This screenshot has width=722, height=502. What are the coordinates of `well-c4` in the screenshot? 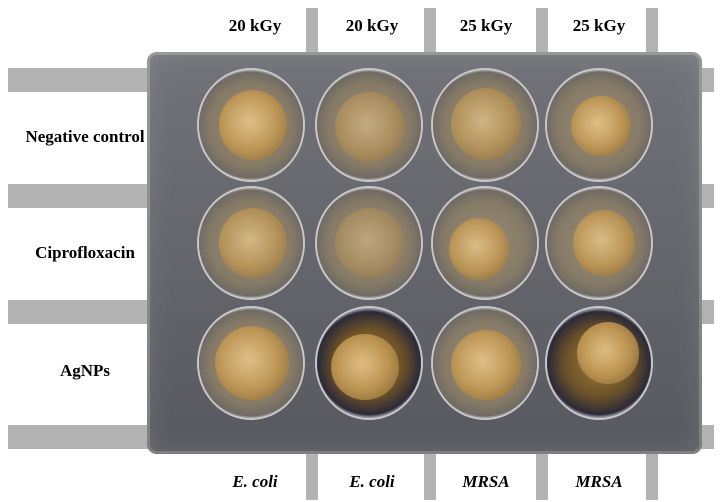 It's located at (599, 363).